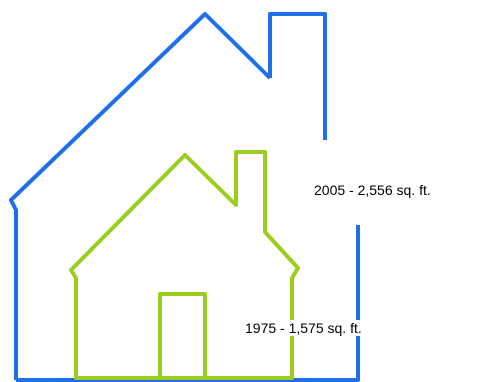  Describe the element at coordinates (303, 328) in the screenshot. I see `label-1975: 1975 - 1,575 sq. ft.` at that location.